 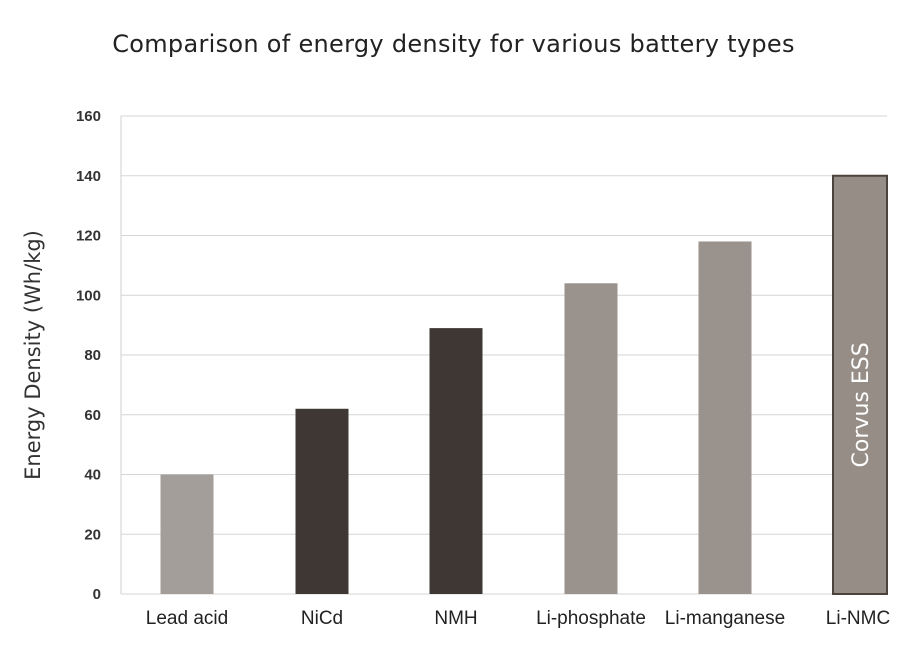 I want to click on bar-annotation-corvus-ess: Corvus ESS, so click(x=861, y=404).